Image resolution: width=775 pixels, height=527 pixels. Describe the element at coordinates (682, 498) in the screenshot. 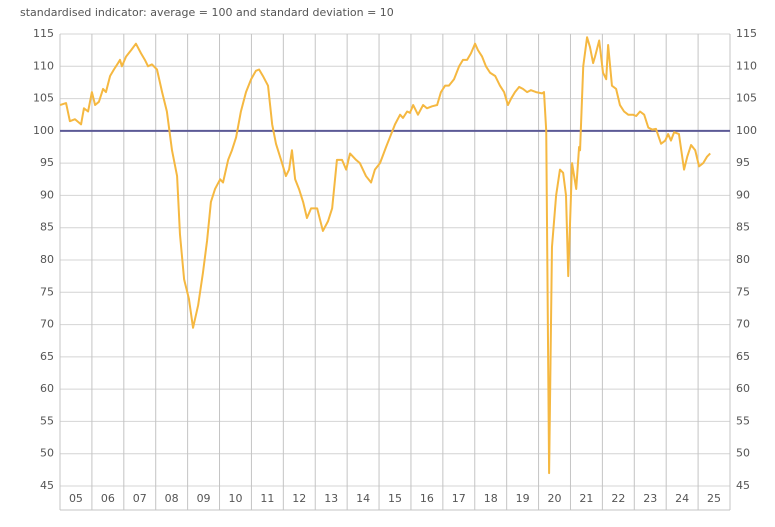

I see `x-tick-label: 24` at that location.